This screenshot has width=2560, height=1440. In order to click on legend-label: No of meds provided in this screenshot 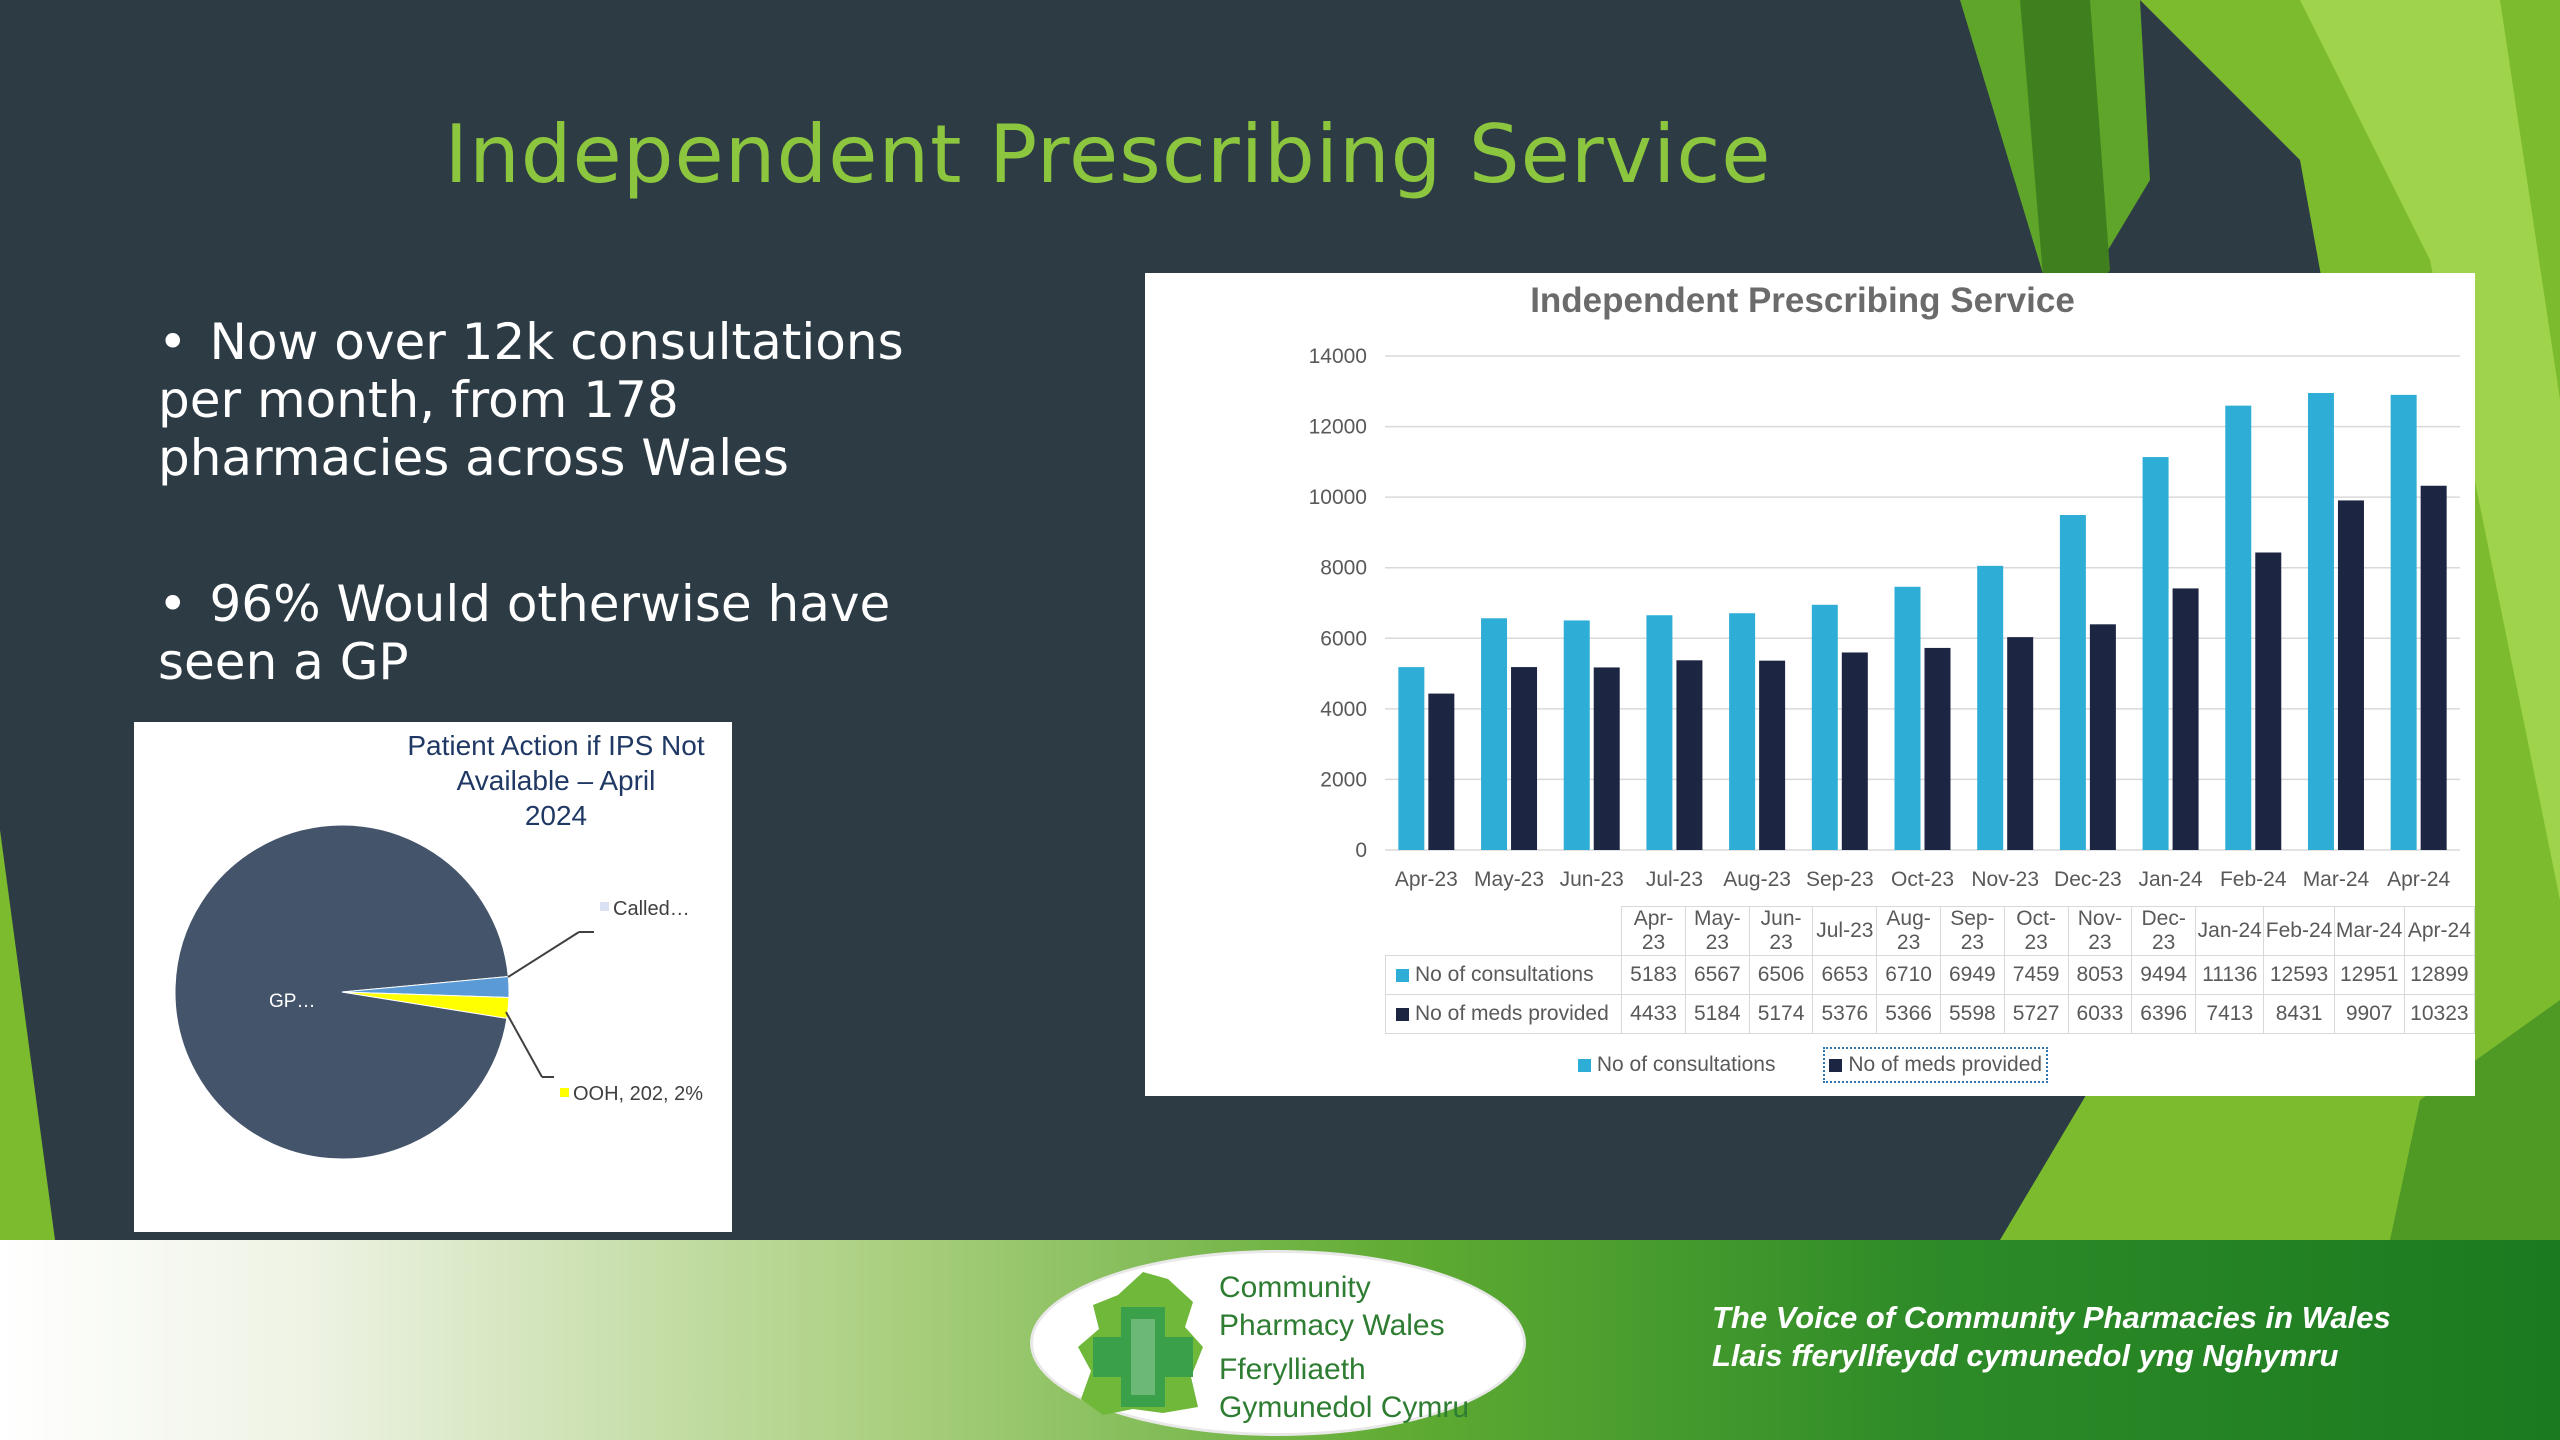, I will do `click(1945, 1064)`.